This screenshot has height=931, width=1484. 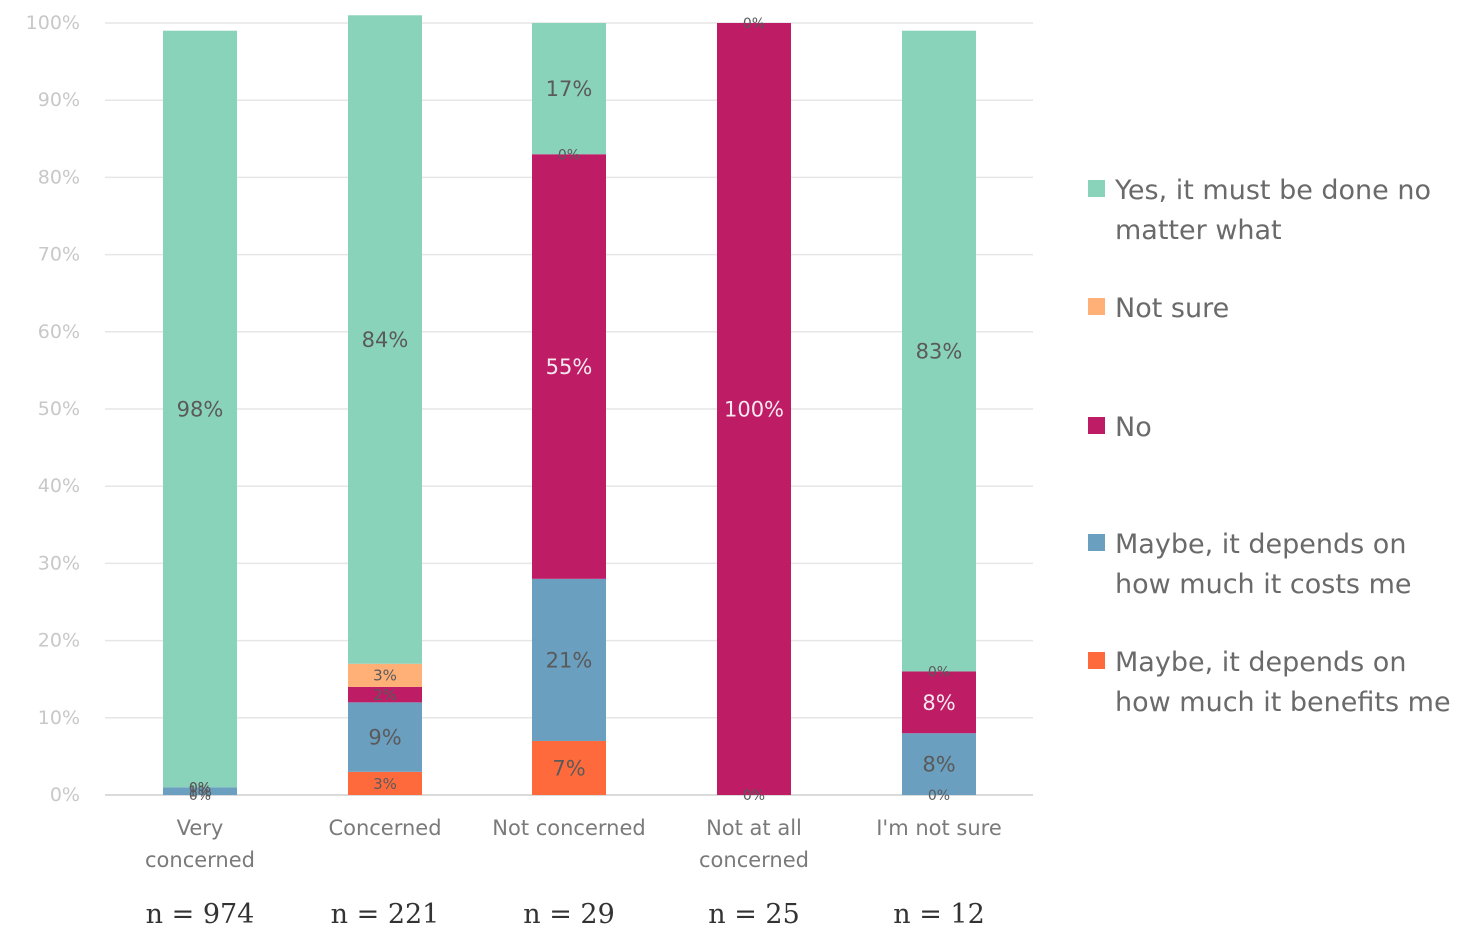 What do you see at coordinates (939, 914) in the screenshot?
I see `sample-size-label: n = 12` at bounding box center [939, 914].